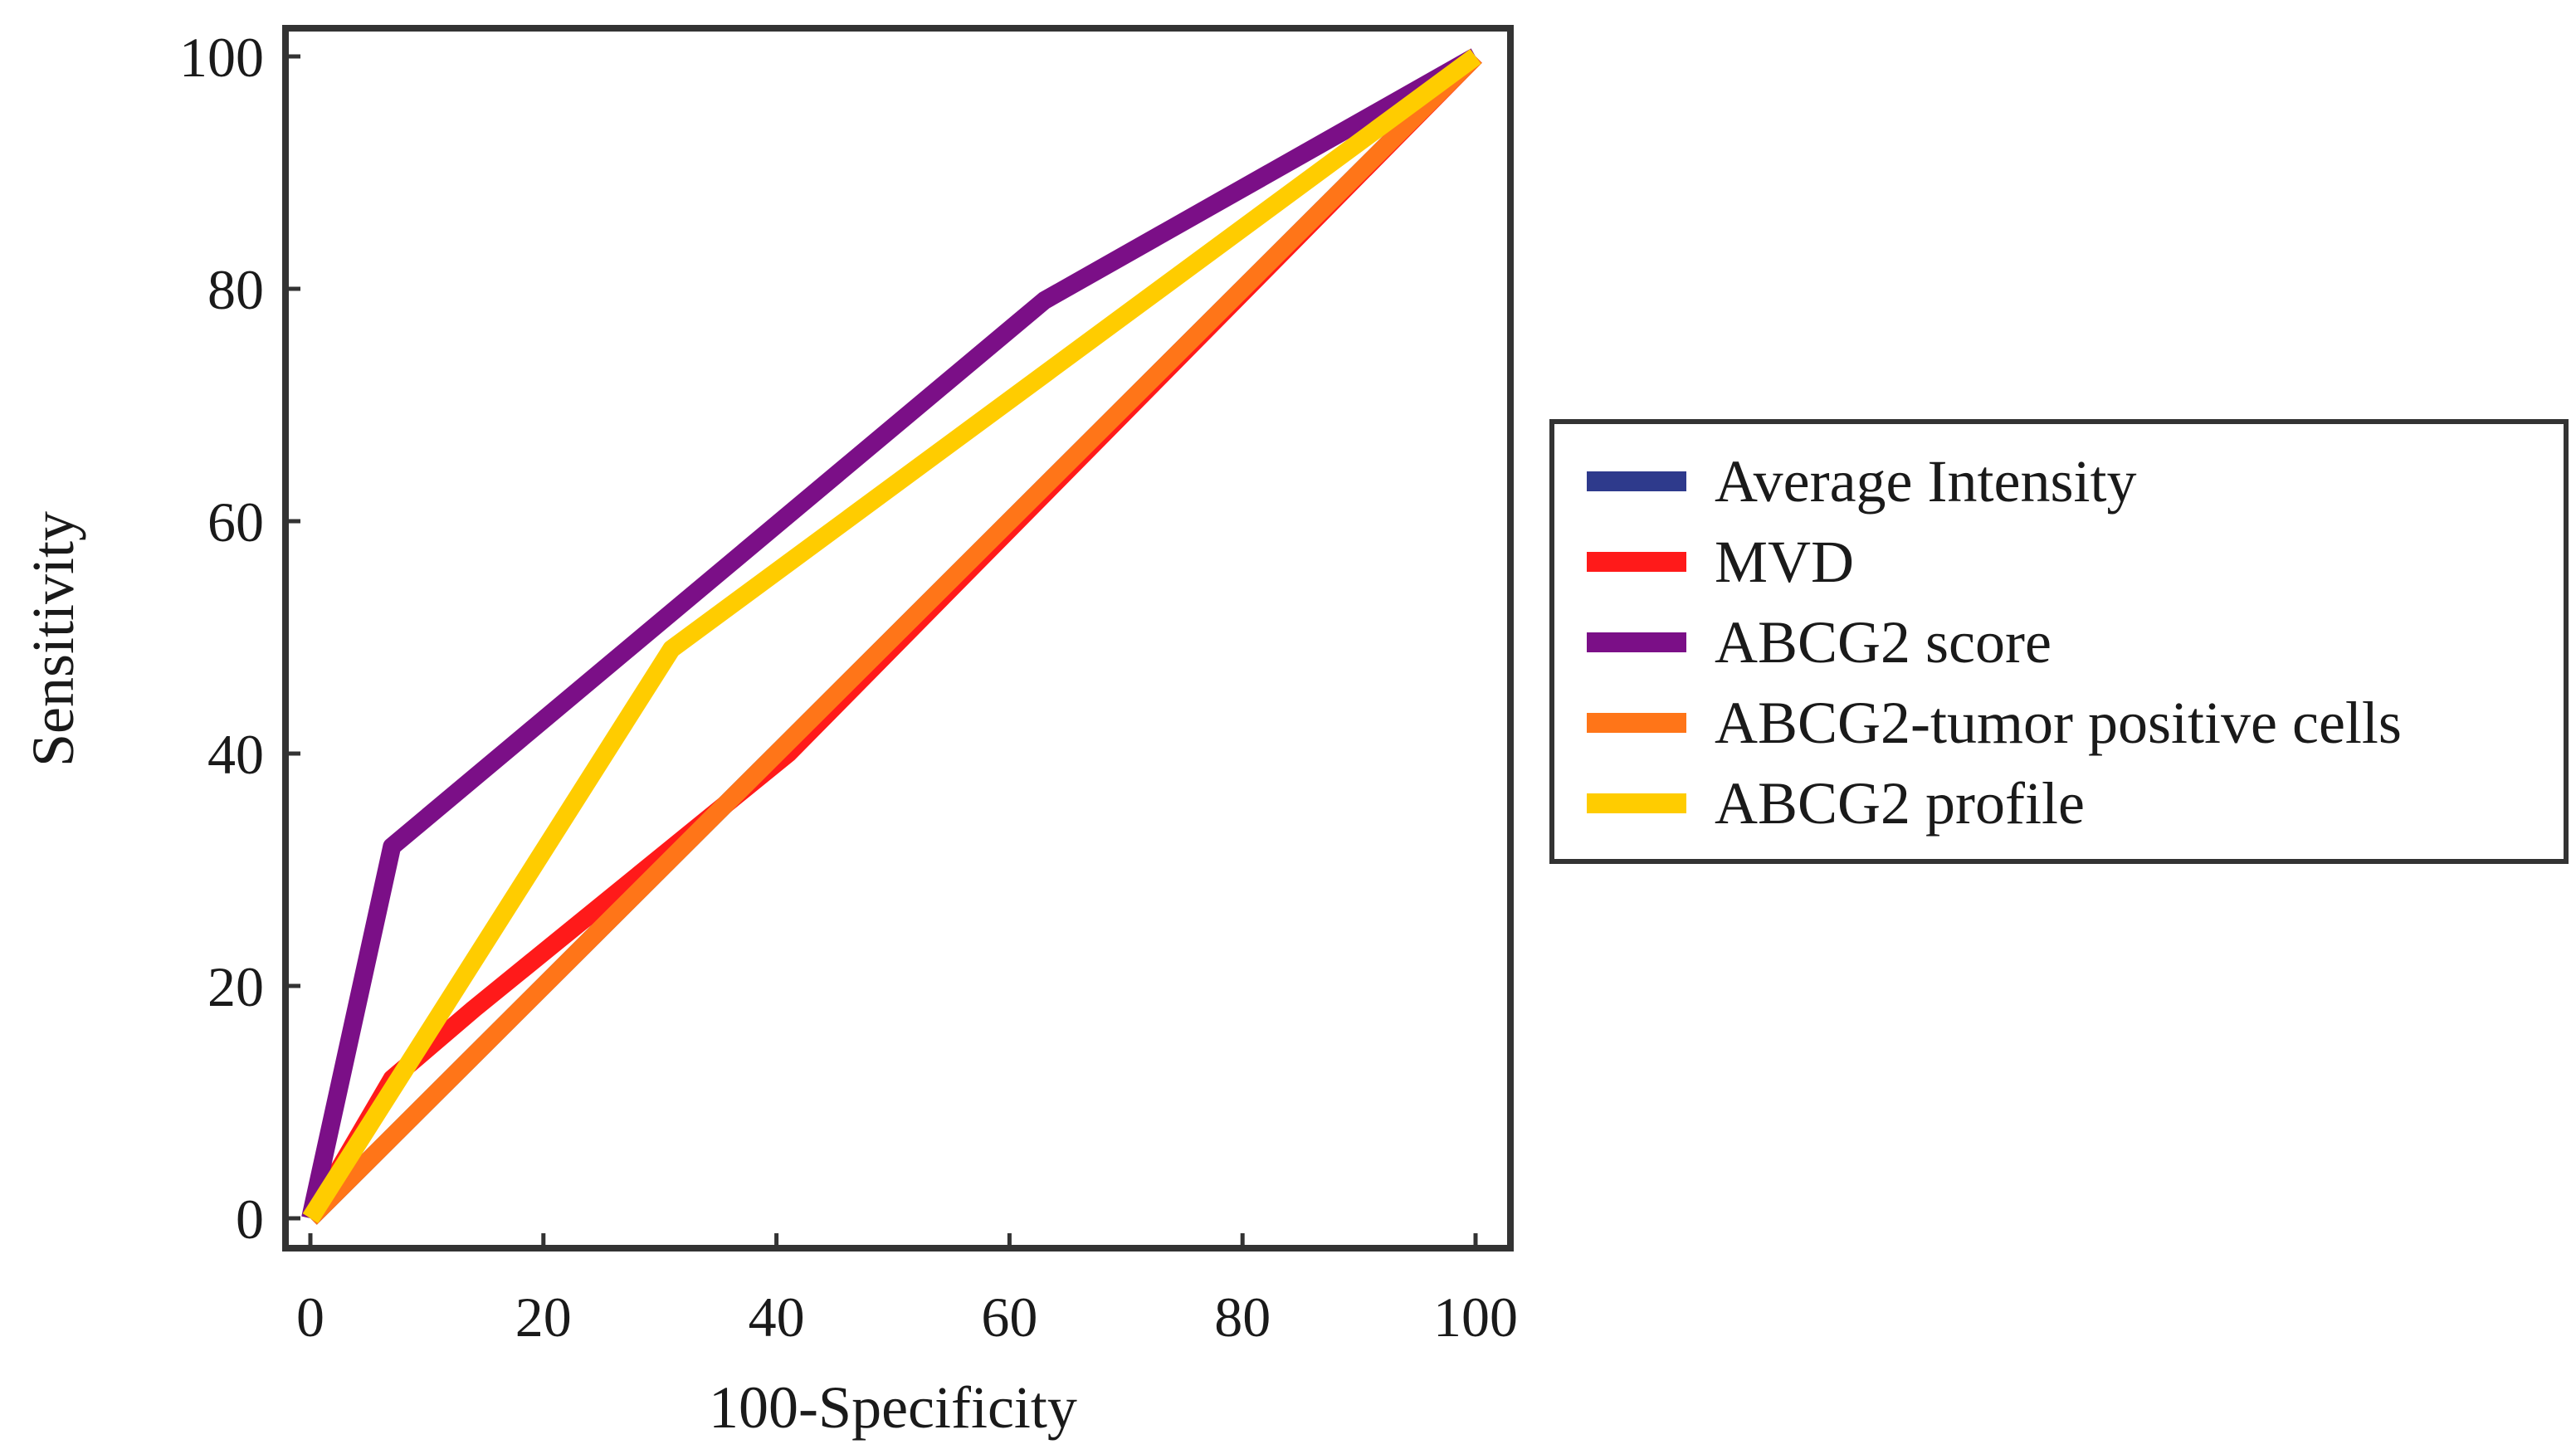 Image resolution: width=2576 pixels, height=1454 pixels. Describe the element at coordinates (250, 1219) in the screenshot. I see `y-tick-label: 0` at that location.